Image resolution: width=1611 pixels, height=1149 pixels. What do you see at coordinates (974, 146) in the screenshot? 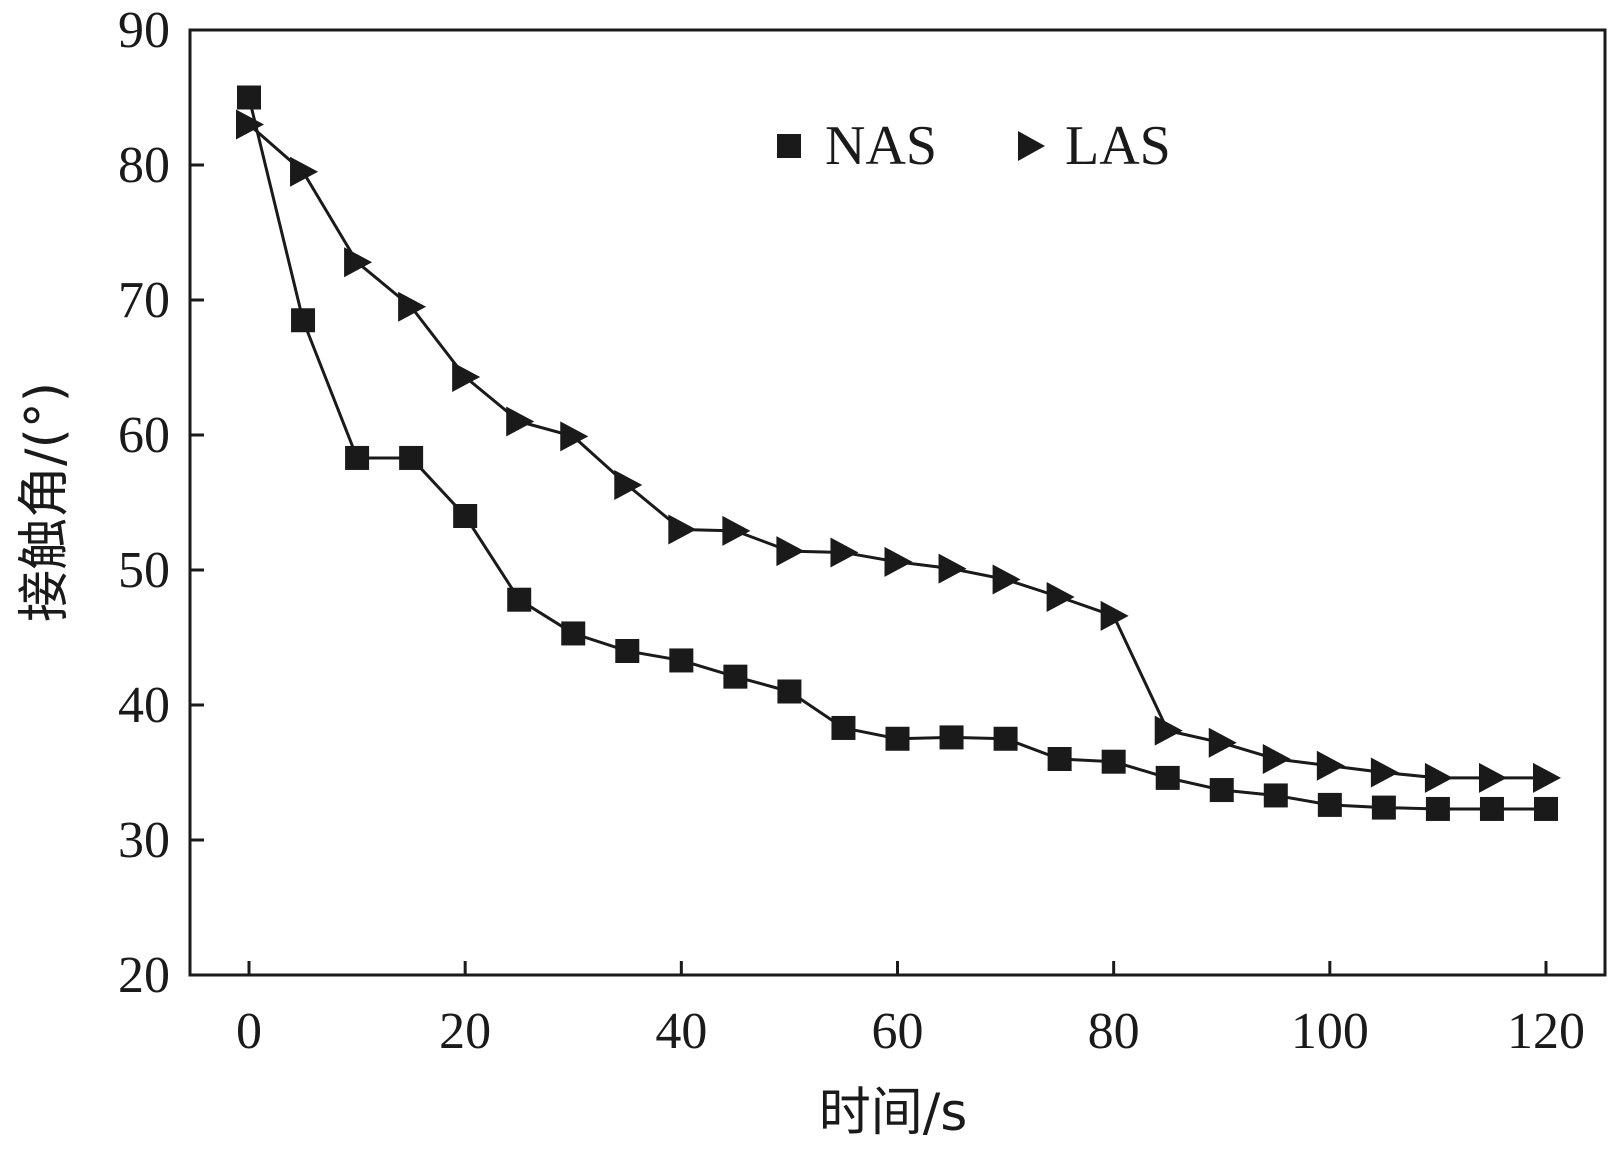
I see `legend: NAS LAS` at bounding box center [974, 146].